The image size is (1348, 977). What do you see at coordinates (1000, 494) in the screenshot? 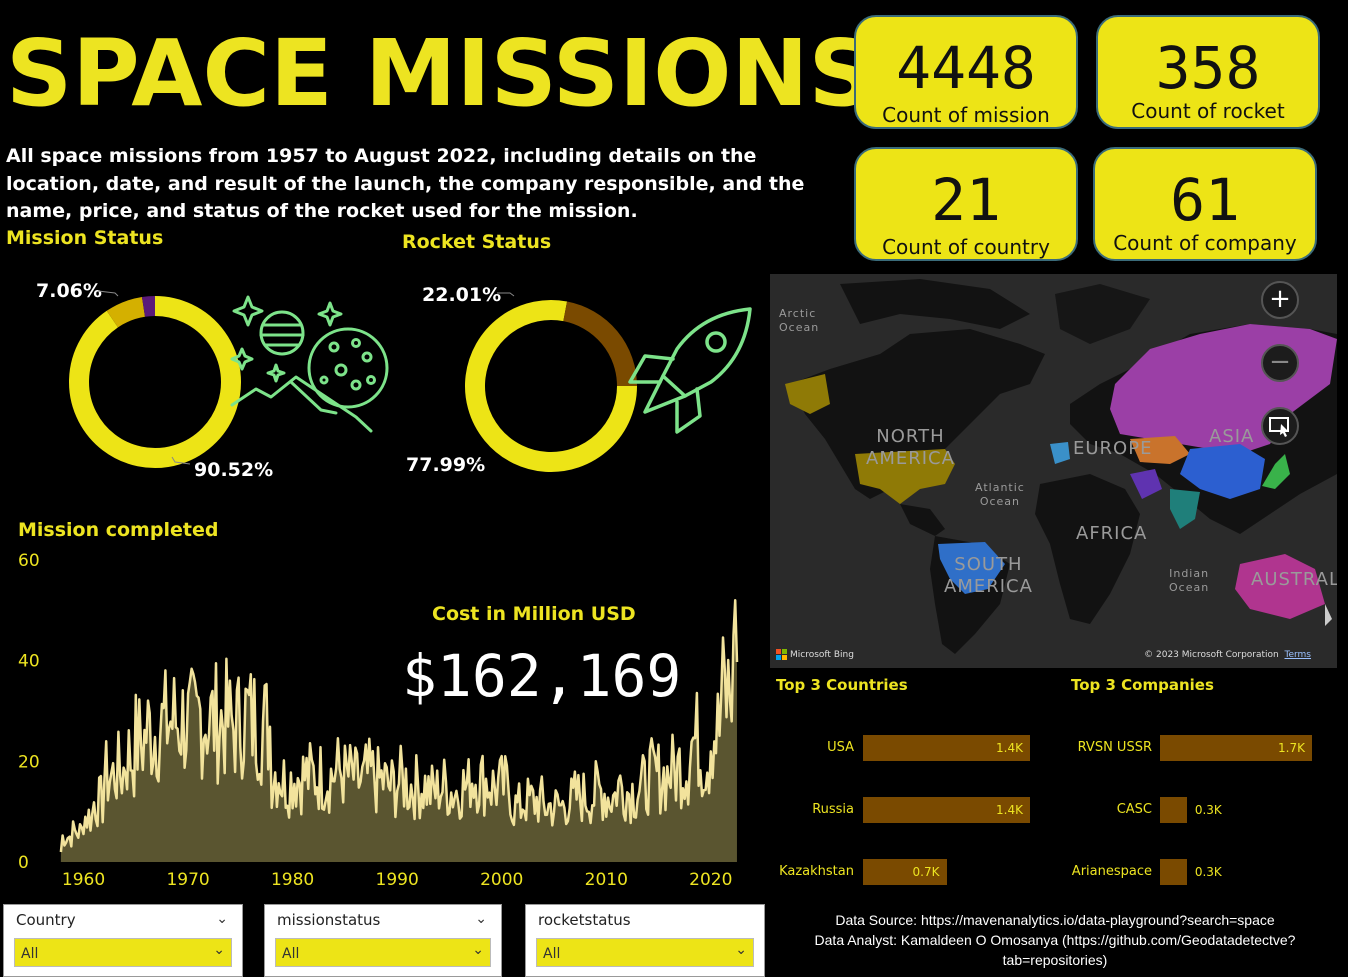
I see `map-label-atlantic: Atlantic Ocean` at bounding box center [1000, 494].